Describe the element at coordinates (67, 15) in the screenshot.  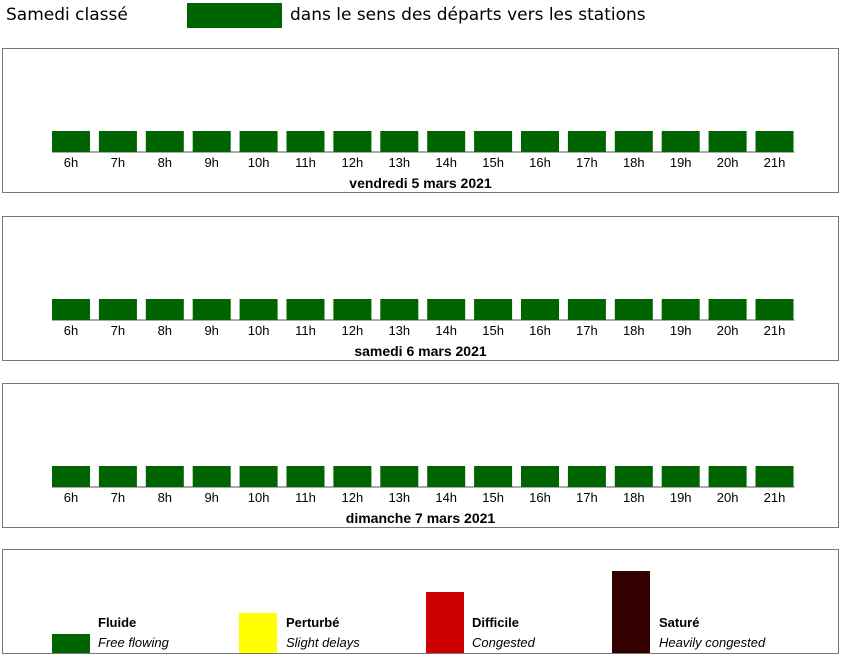
I see `header-title: Samedi classé` at that location.